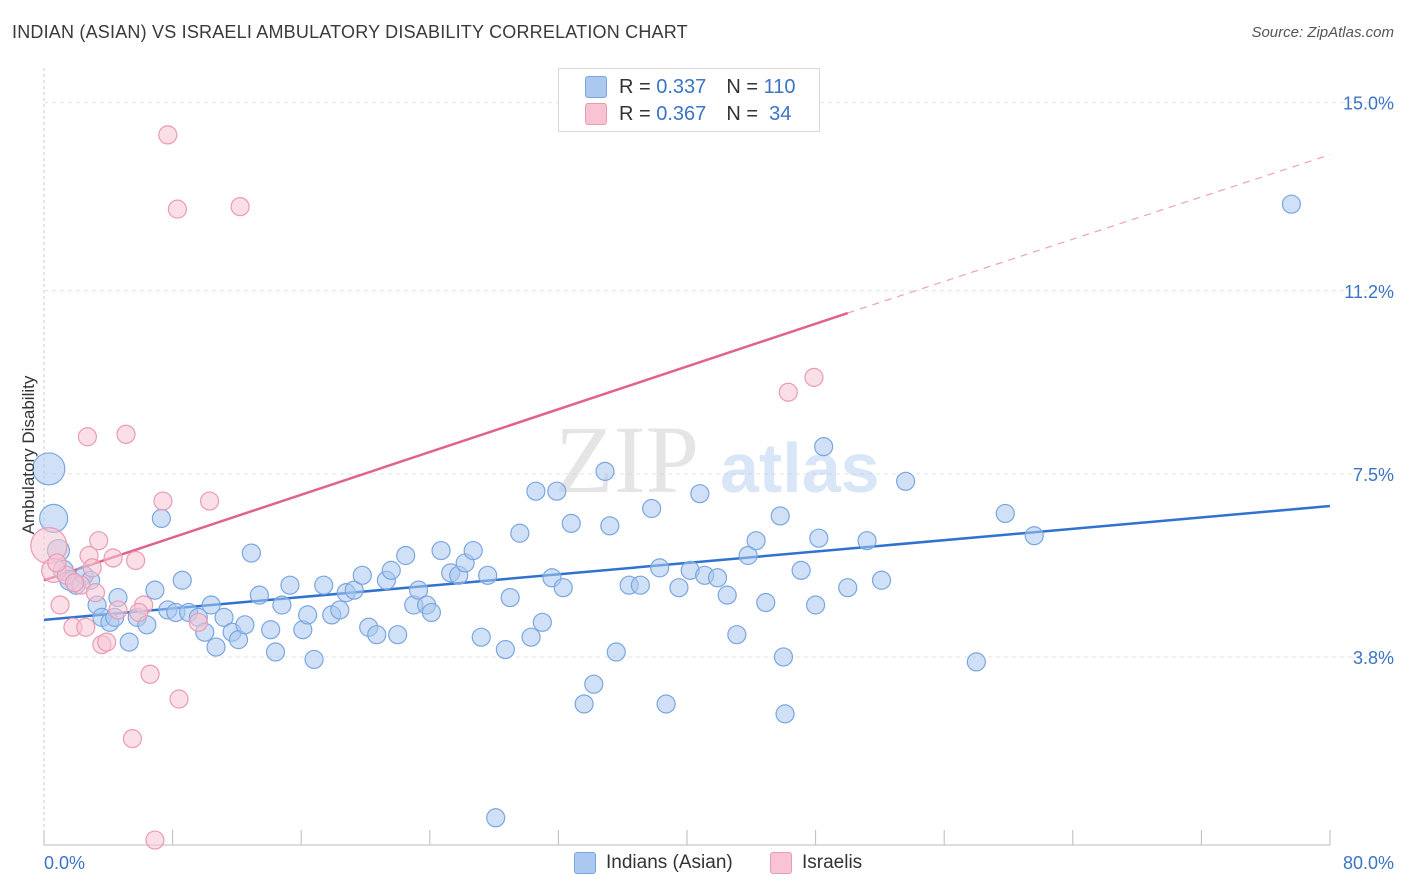 This screenshot has width=1406, height=892. I want to click on y-tick-label: 11.2%, so click(1369, 292).